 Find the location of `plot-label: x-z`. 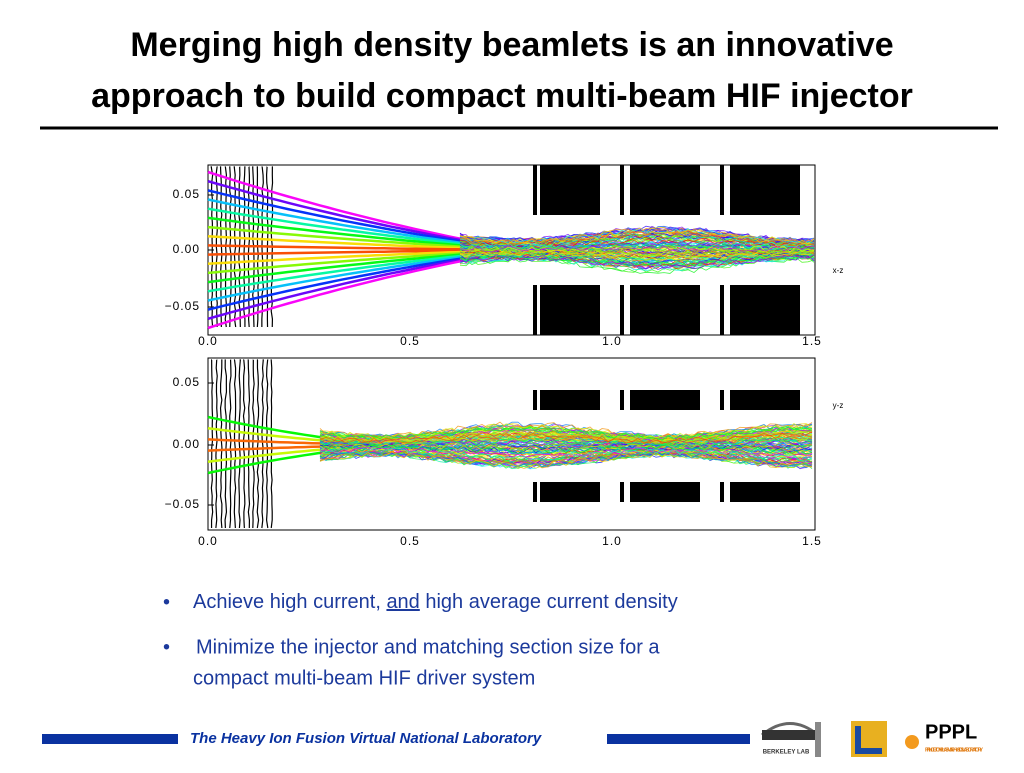

plot-label: x-z is located at coordinates (838, 270).